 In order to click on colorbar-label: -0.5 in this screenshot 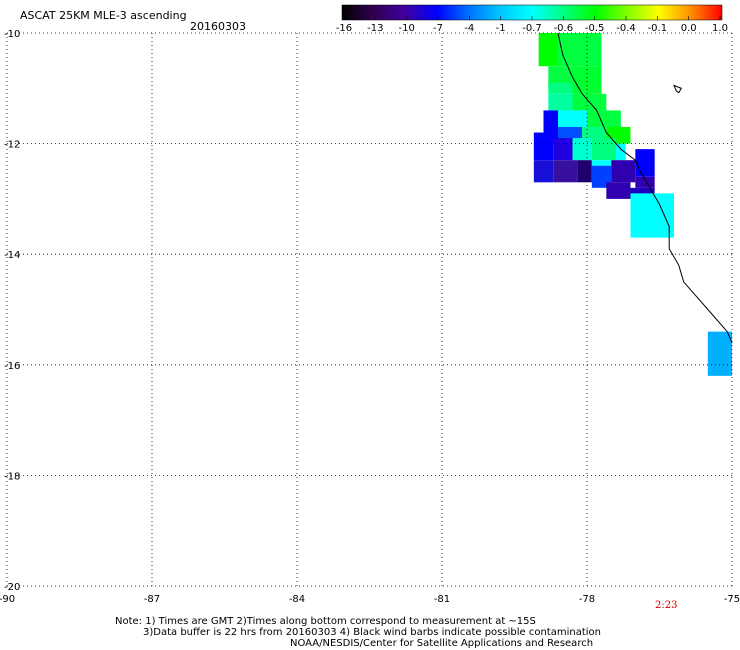, I will do `click(595, 28)`.